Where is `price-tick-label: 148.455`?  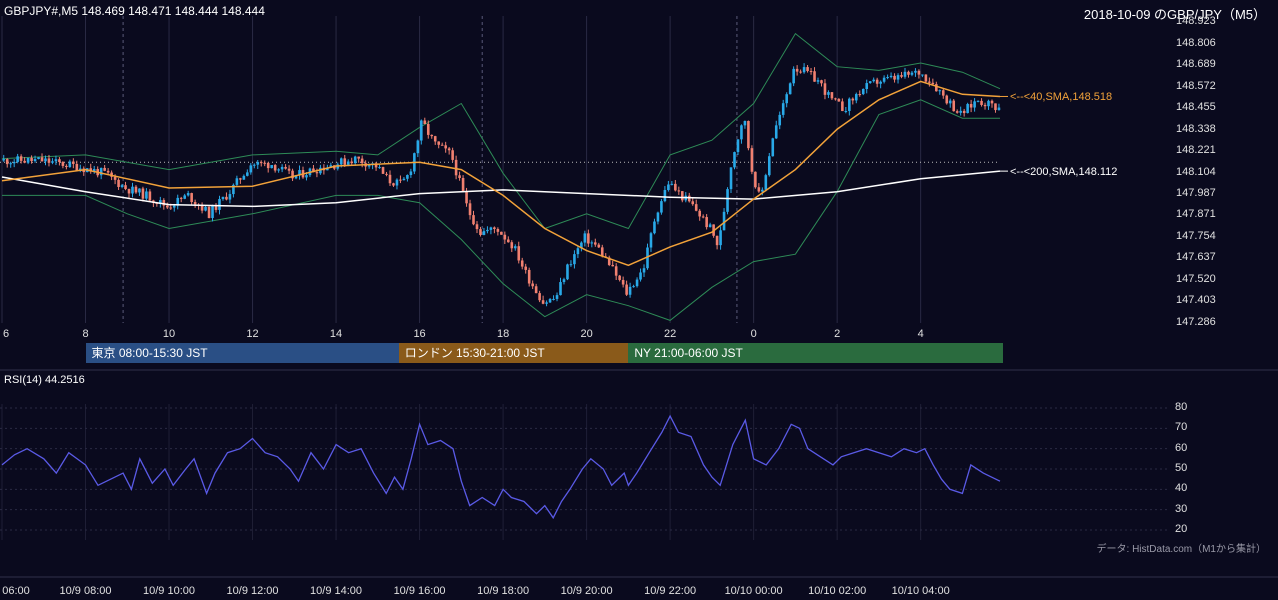
price-tick-label: 148.455 is located at coordinates (1196, 107).